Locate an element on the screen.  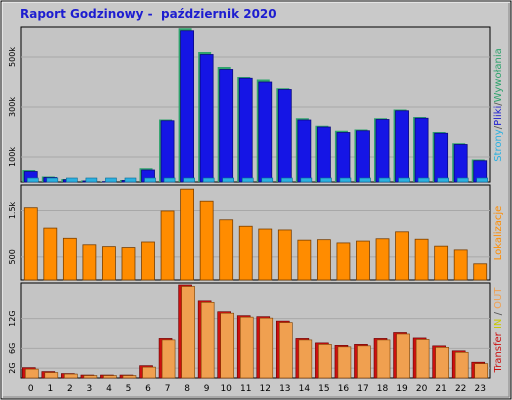
y-tick-label: 2G is located at coordinates (12, 367).